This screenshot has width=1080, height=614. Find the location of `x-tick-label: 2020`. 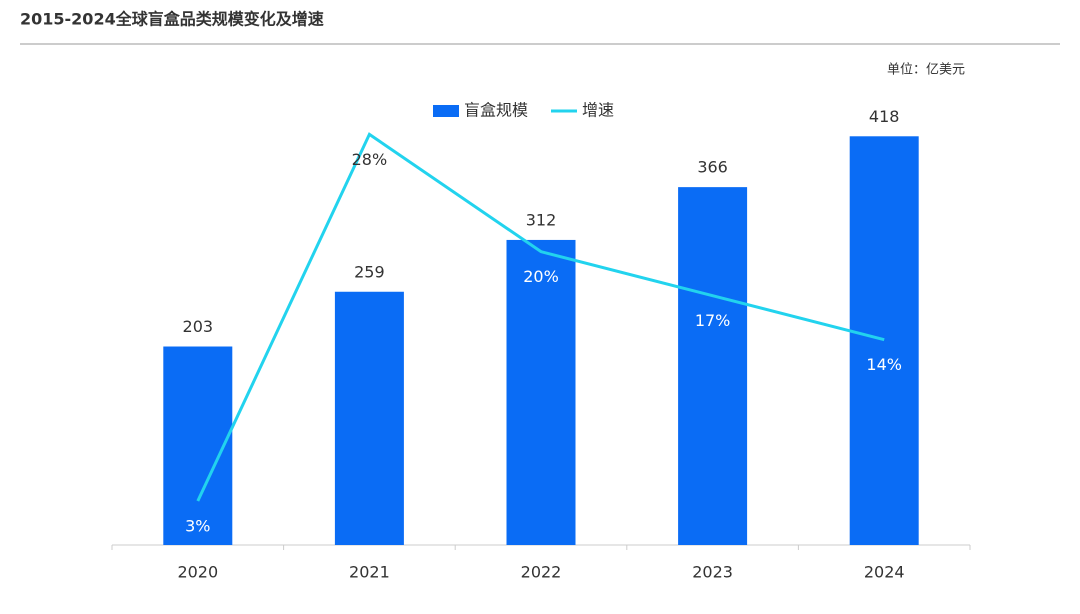

x-tick-label: 2020 is located at coordinates (197, 572).